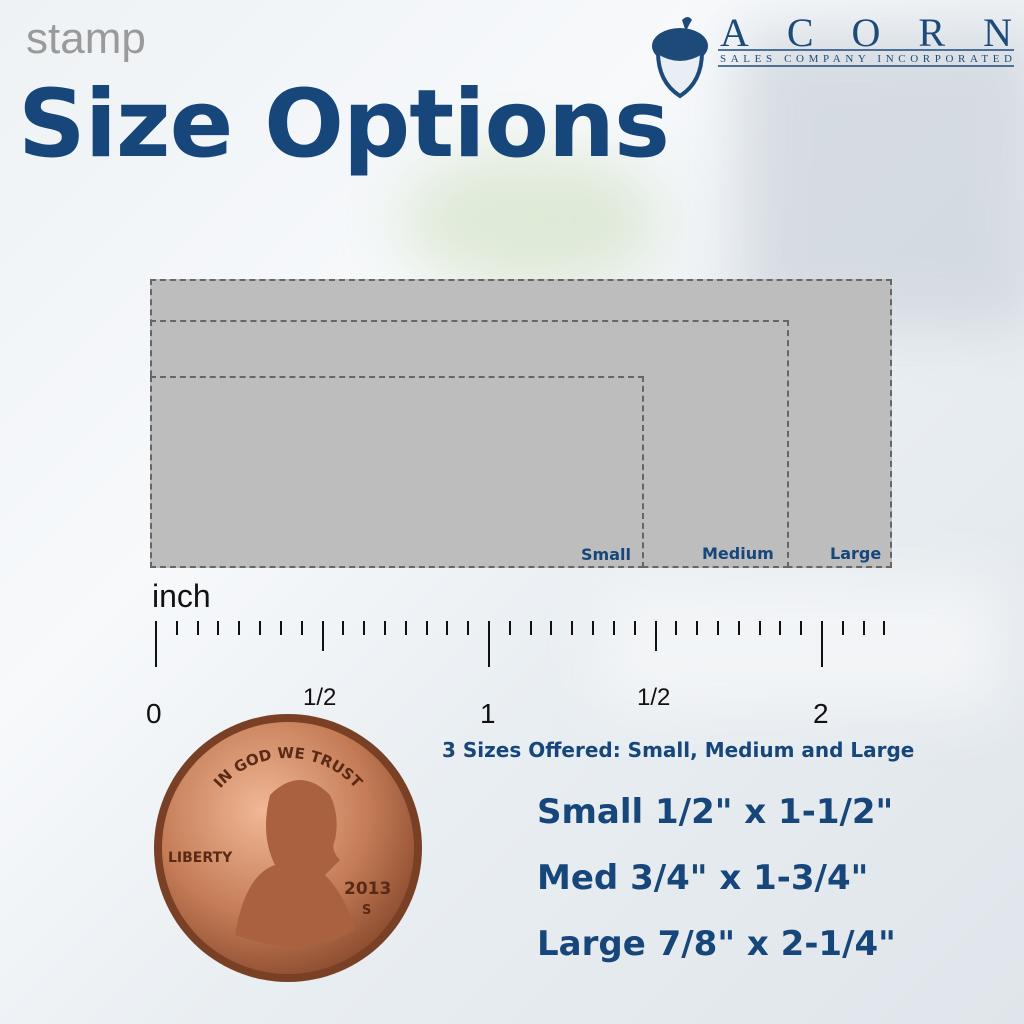  What do you see at coordinates (678, 750) in the screenshot?
I see `sizes-offered-text: 3 Sizes Offered: Small, Medium and Large` at bounding box center [678, 750].